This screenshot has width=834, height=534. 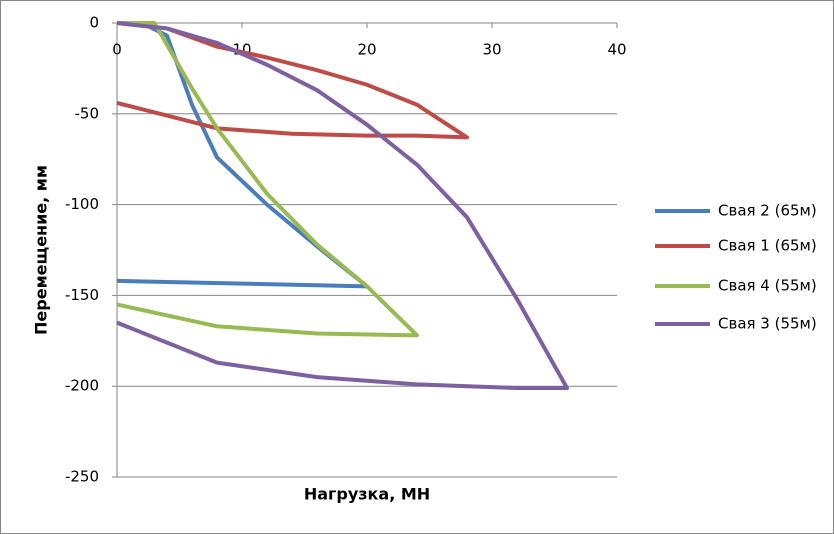 What do you see at coordinates (366, 50) in the screenshot?
I see `x-tick-label: 20` at bounding box center [366, 50].